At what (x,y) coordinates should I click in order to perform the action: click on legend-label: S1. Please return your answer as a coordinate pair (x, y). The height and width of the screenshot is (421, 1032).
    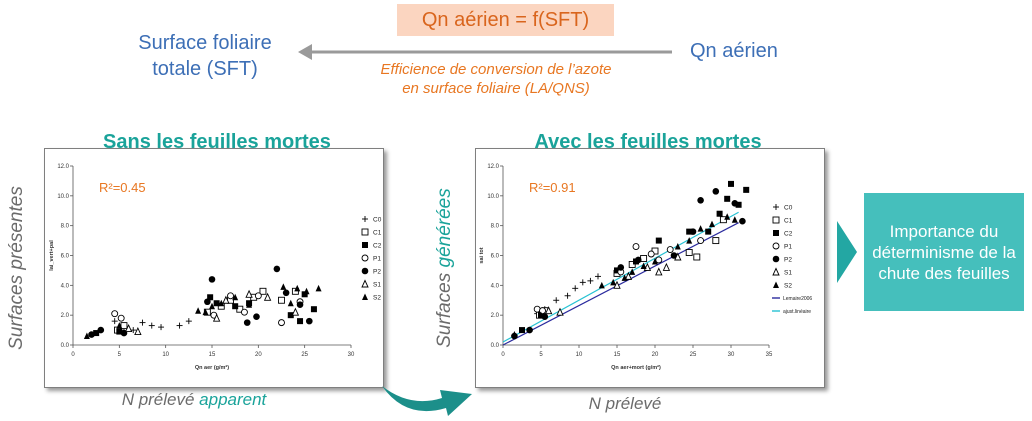
    Looking at the image, I should click on (377, 285).